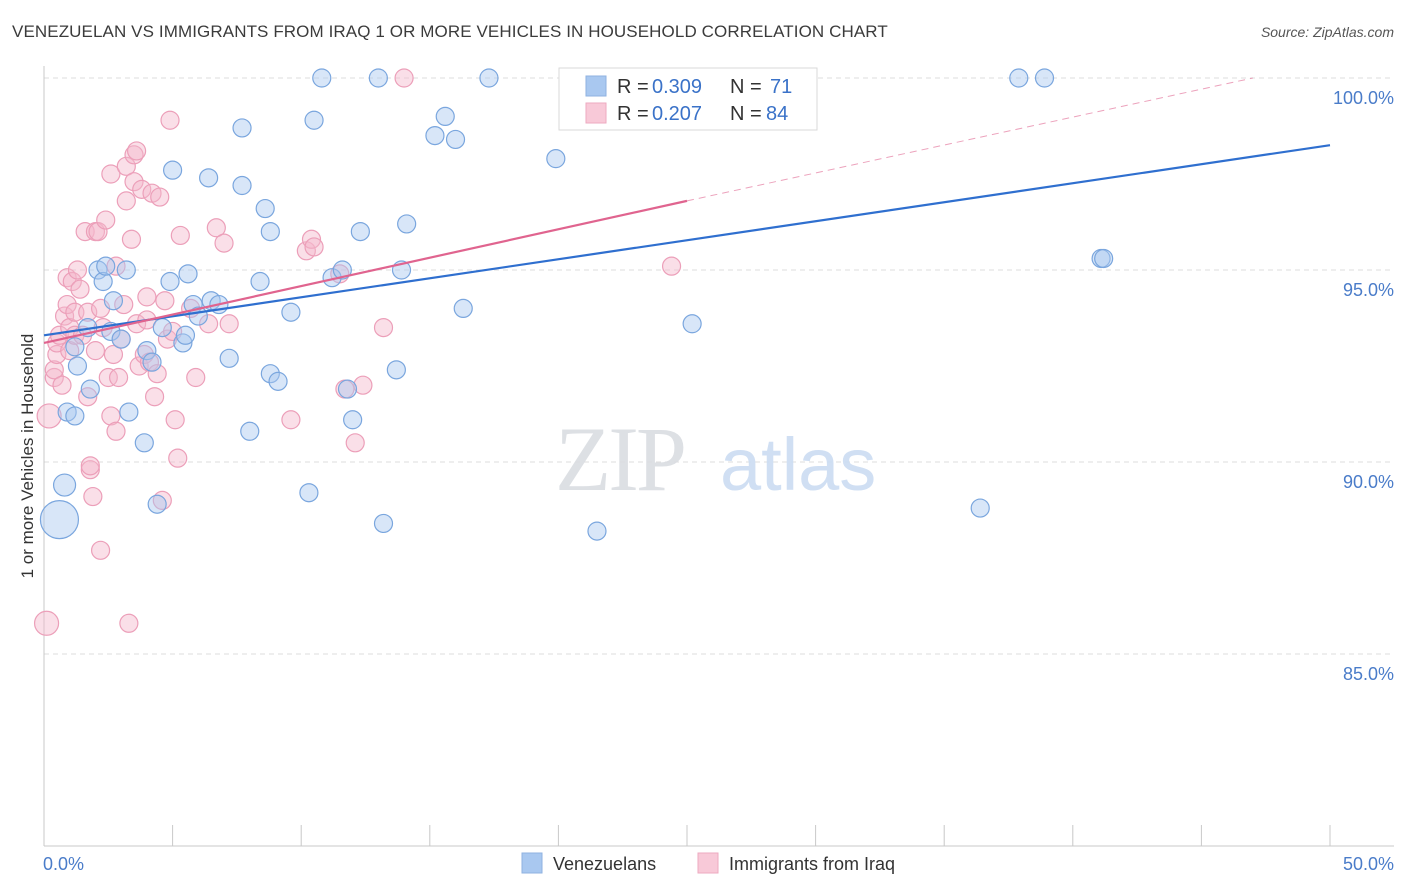  I want to click on legend-top: R = 0.309 N = 71 R = 0.207 N = 84, so click(688, 99).